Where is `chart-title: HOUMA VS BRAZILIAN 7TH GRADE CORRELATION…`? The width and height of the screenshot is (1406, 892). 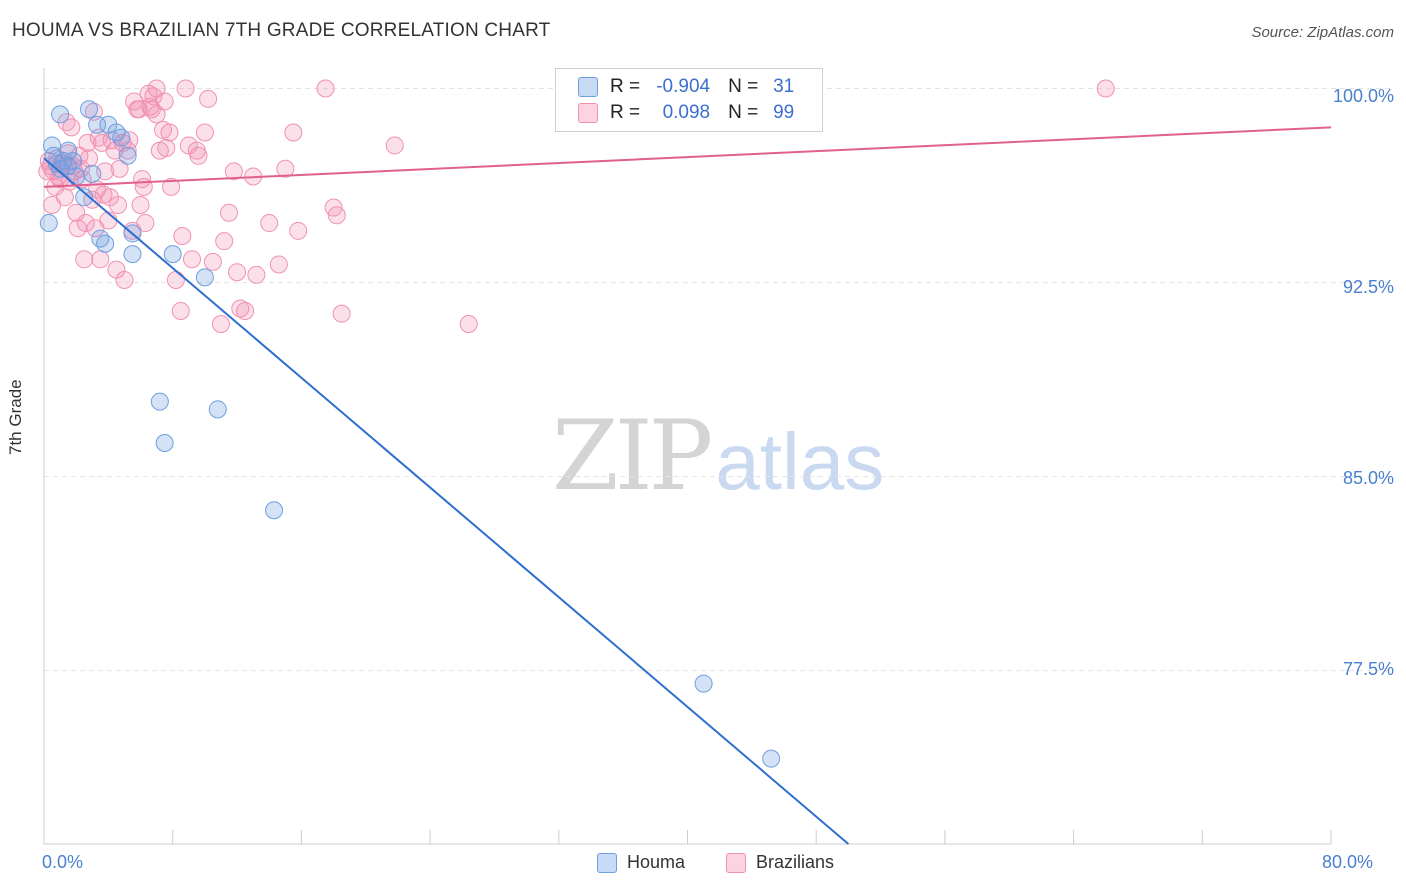
chart-title: HOUMA VS BRAZILIAN 7TH GRADE CORRELATION… is located at coordinates (281, 30).